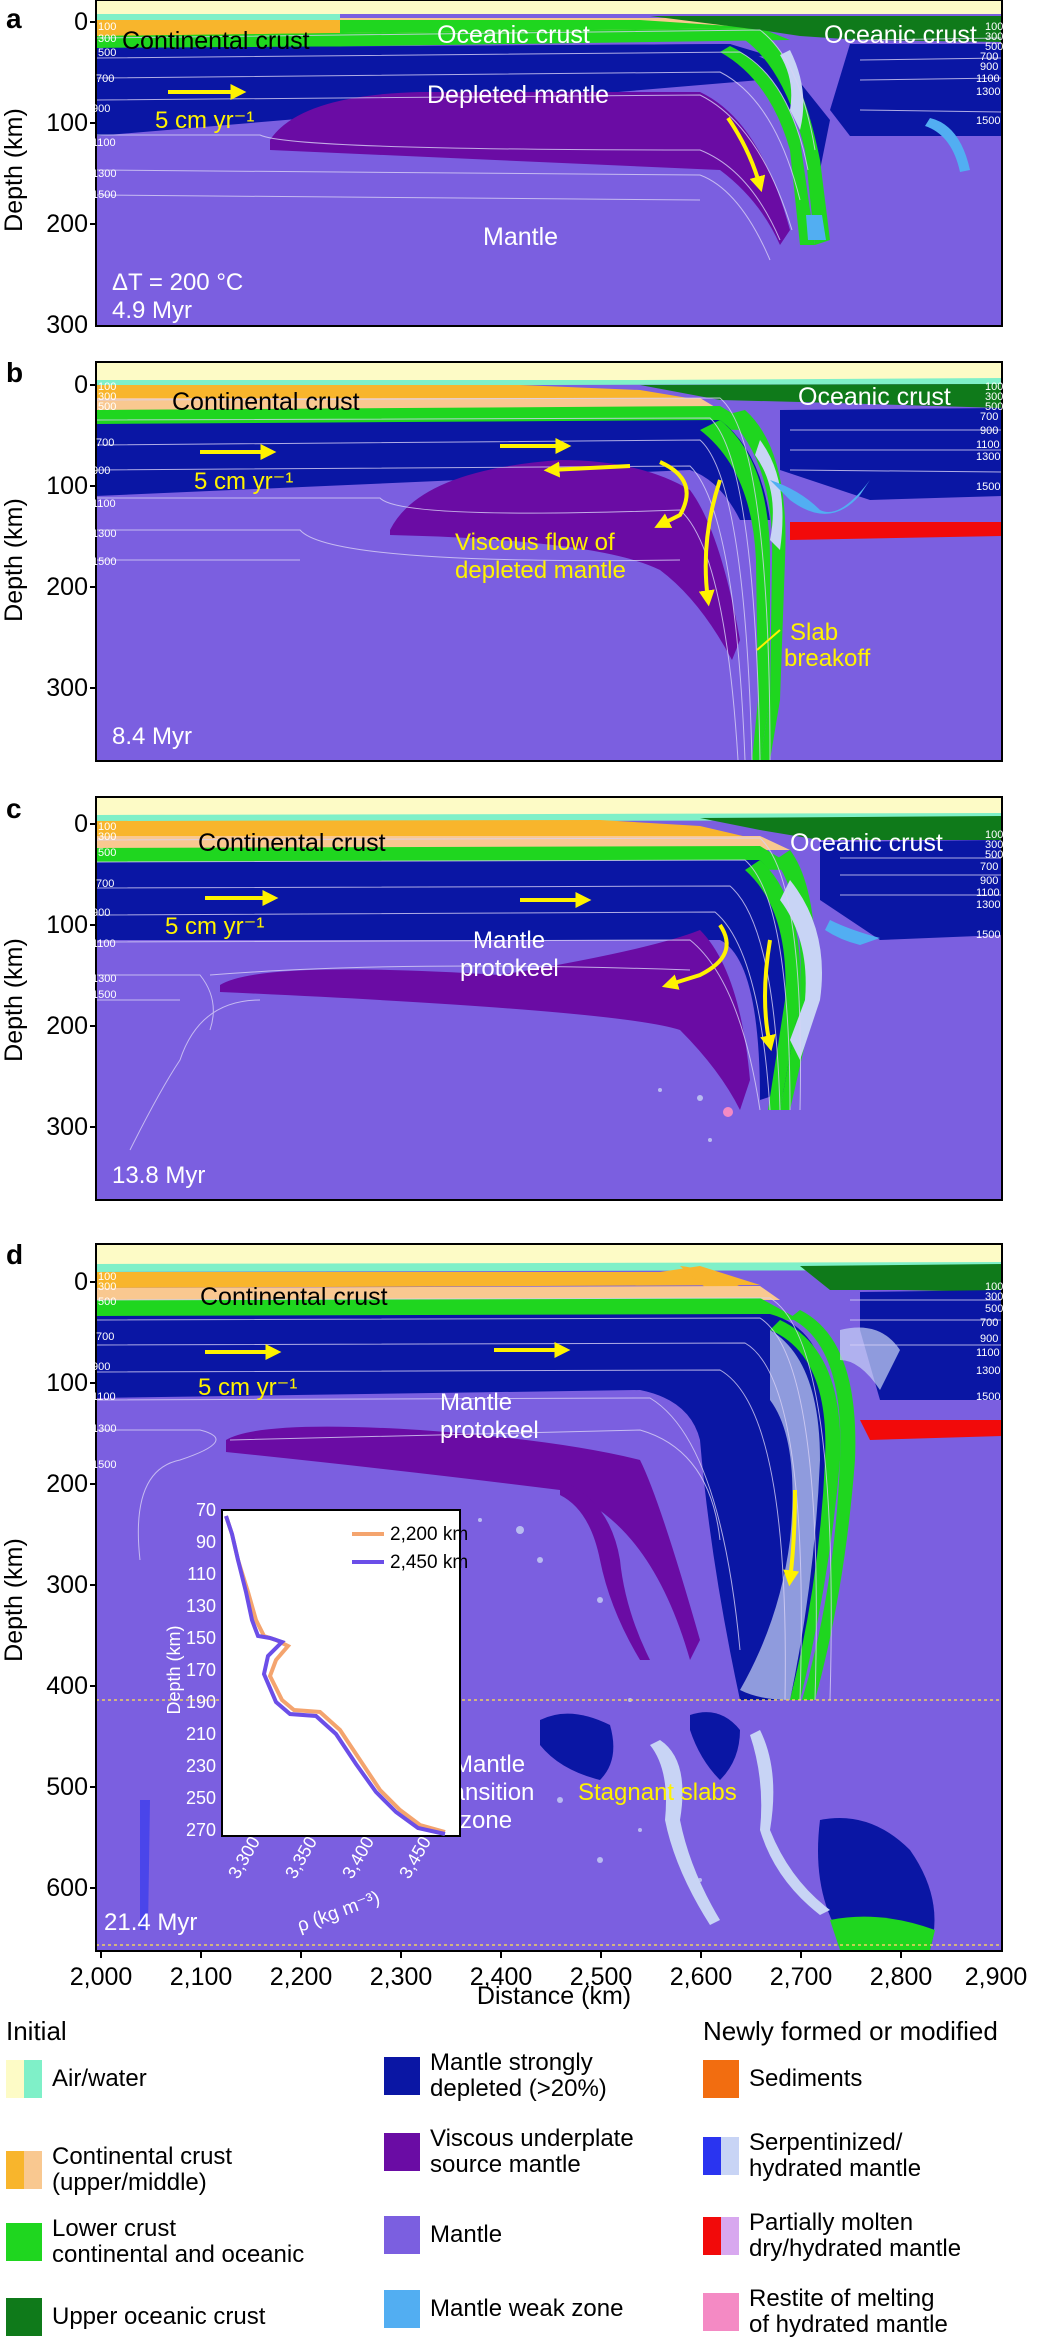 This screenshot has height=2350, width=1039. I want to click on svg-text: 170, so click(201, 1670).